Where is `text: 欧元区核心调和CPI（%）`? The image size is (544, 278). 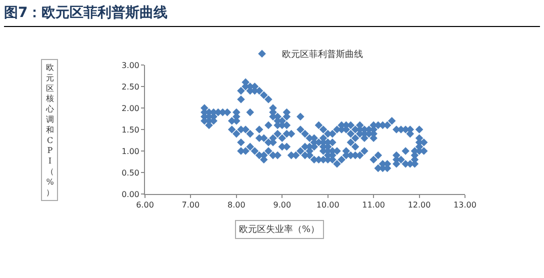
text: 欧元区核心调和CPI（%） is located at coordinates (50, 130).